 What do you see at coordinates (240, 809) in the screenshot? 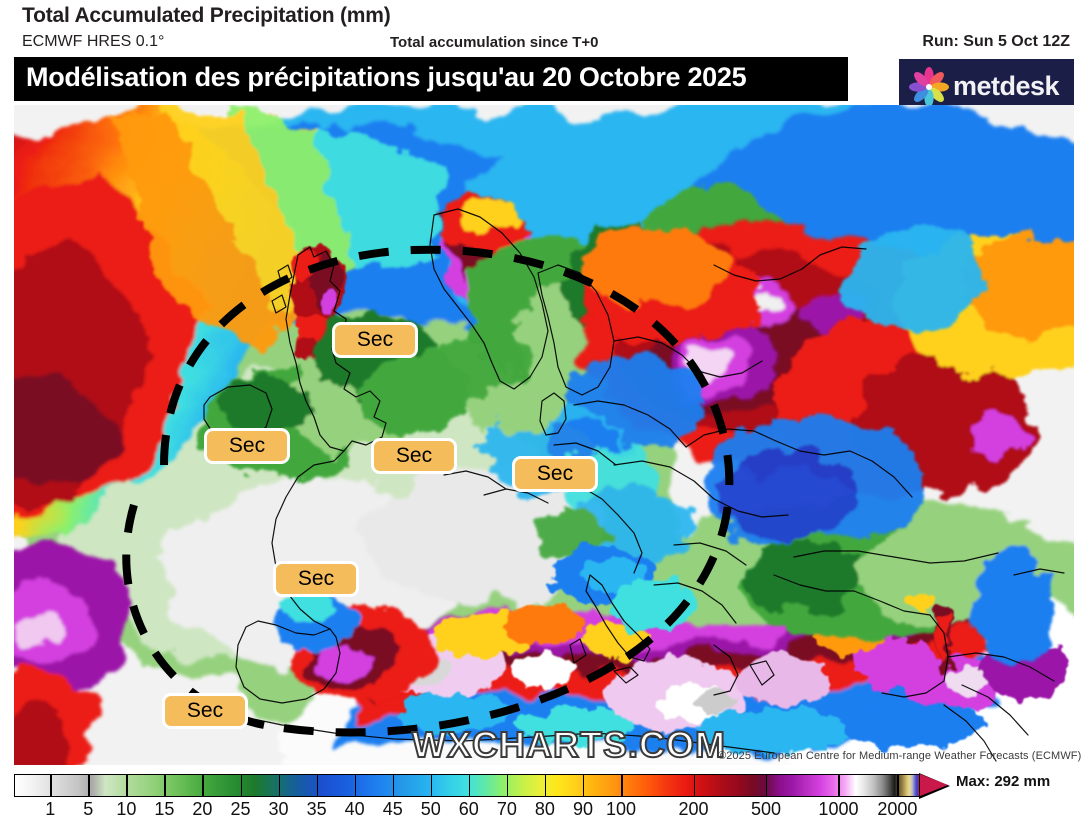
I see `colorbar-tick-label: 25` at bounding box center [240, 809].